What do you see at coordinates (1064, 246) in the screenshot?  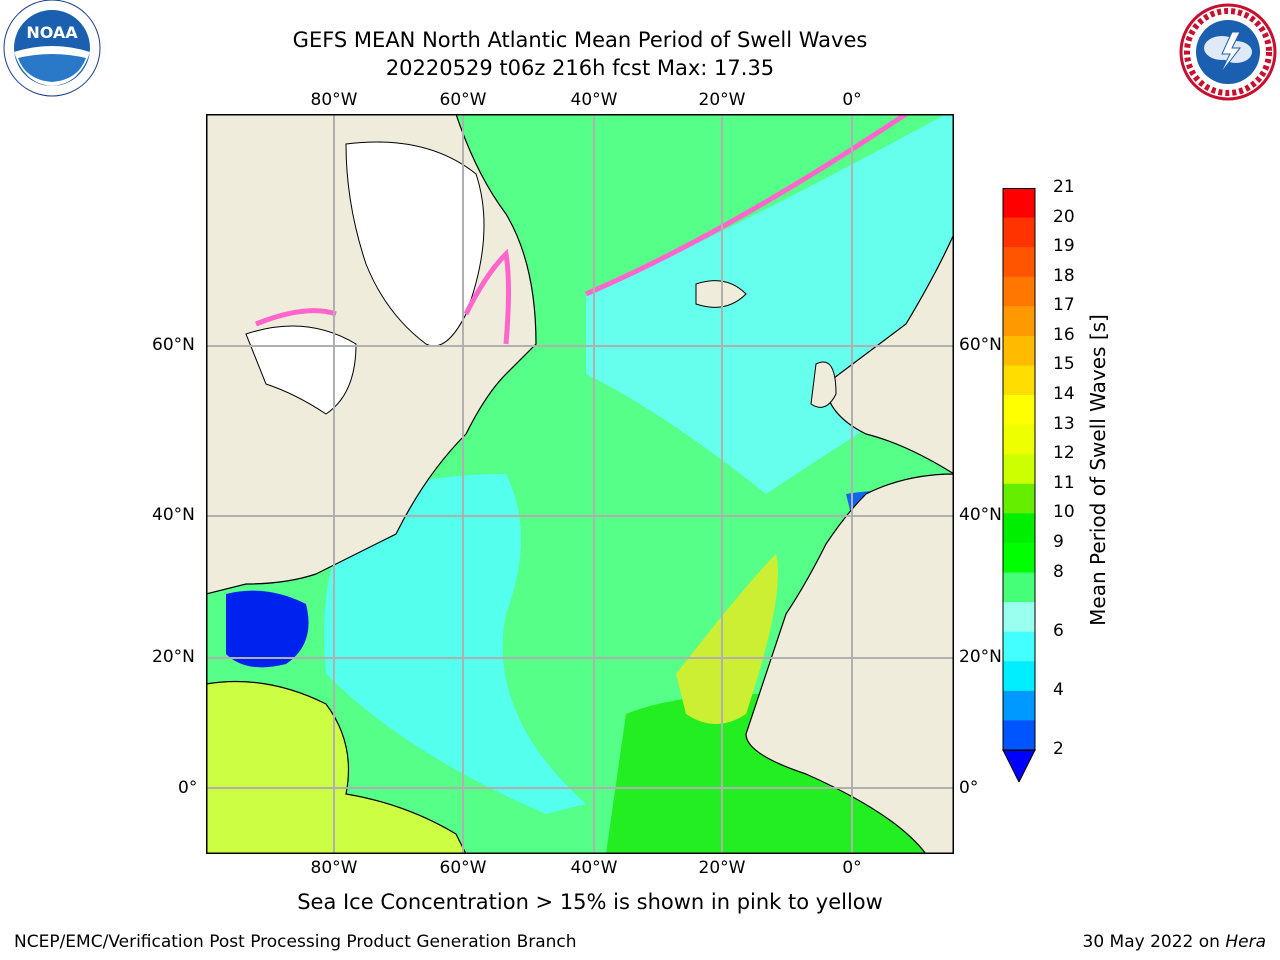 I see `colorbar-tick-label: 19` at bounding box center [1064, 246].